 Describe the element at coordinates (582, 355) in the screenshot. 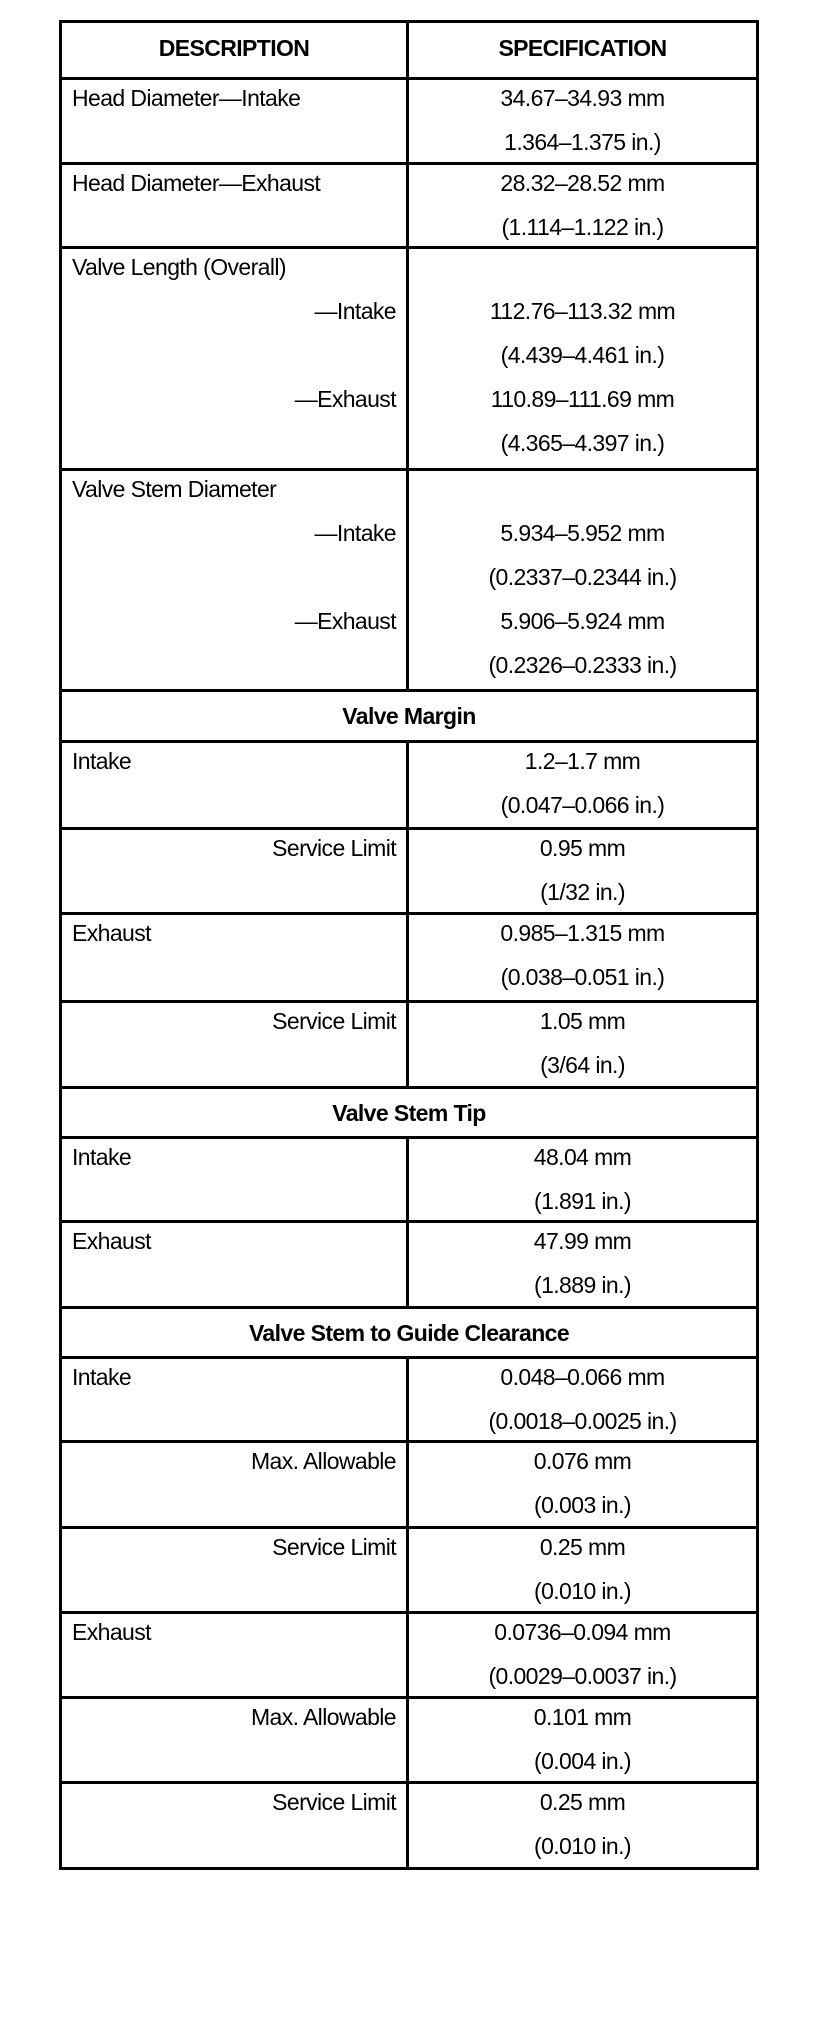

I see `specification-line: (4.439–4.461 in.)` at that location.